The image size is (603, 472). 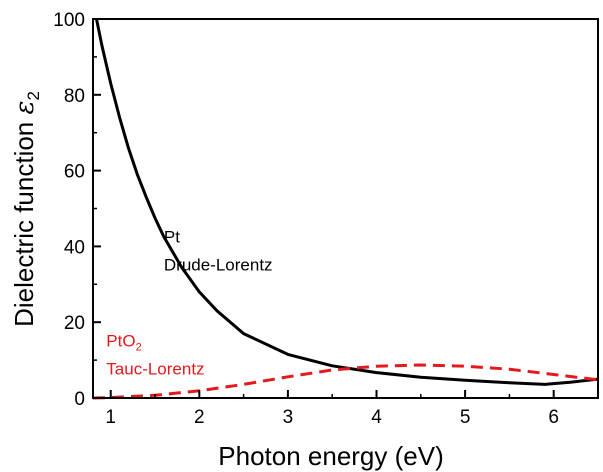 I want to click on annotation-1-line-1: Pt, so click(x=172, y=237).